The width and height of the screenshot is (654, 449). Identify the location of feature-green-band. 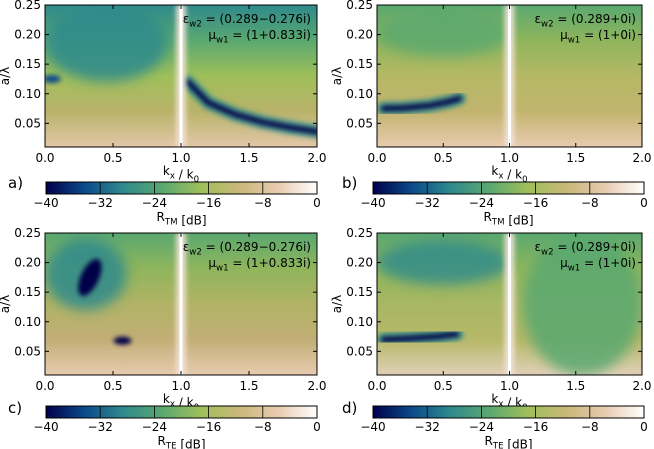
(443, 262).